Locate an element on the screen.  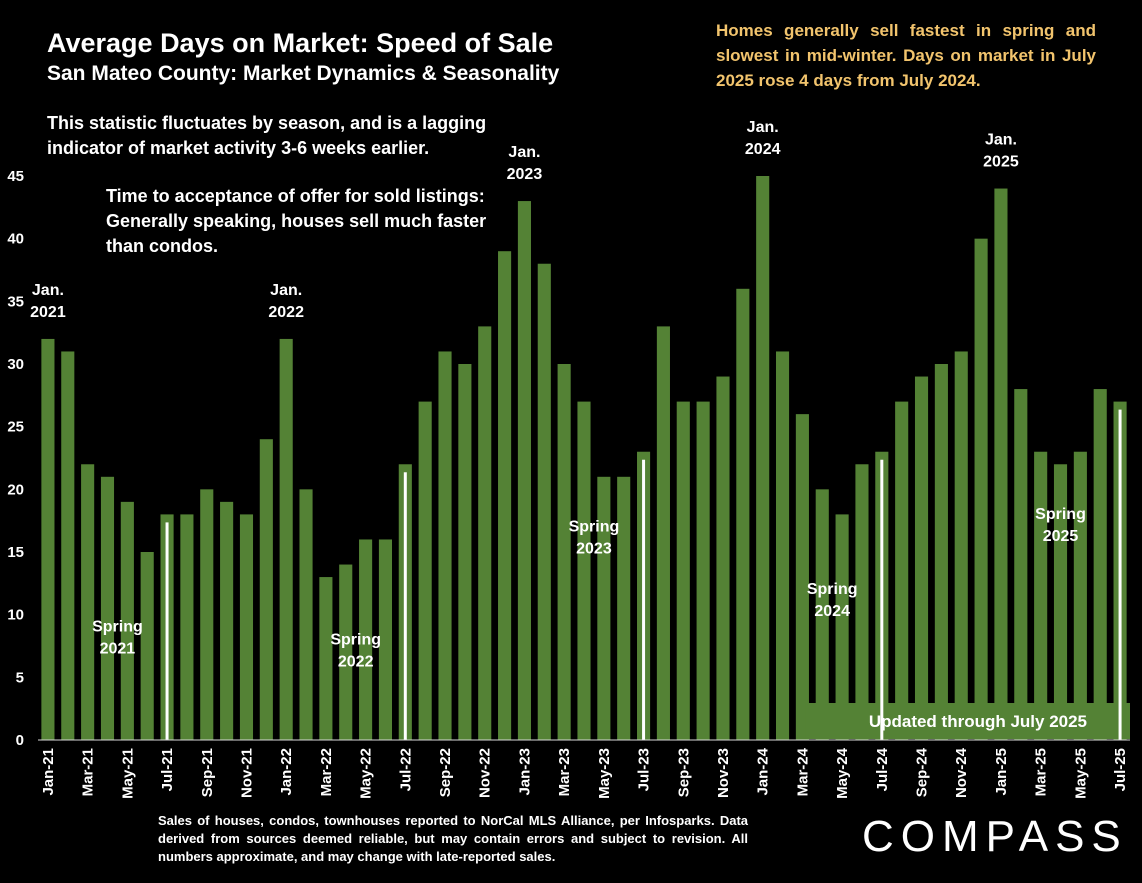
y-tick-label: 40 is located at coordinates (15, 239).